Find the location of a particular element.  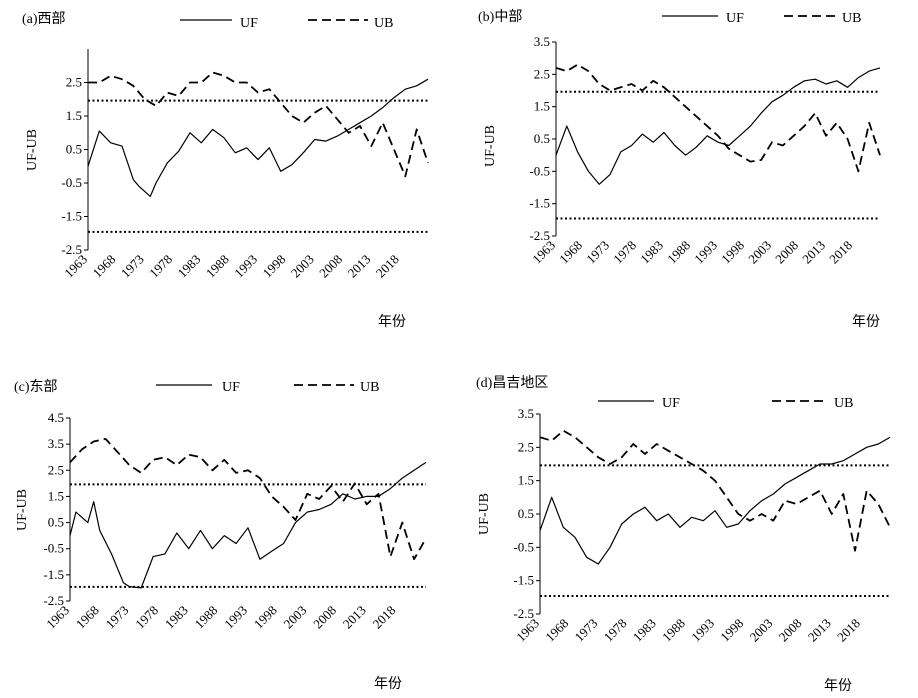

chart-title: (c)东部 is located at coordinates (36, 387).